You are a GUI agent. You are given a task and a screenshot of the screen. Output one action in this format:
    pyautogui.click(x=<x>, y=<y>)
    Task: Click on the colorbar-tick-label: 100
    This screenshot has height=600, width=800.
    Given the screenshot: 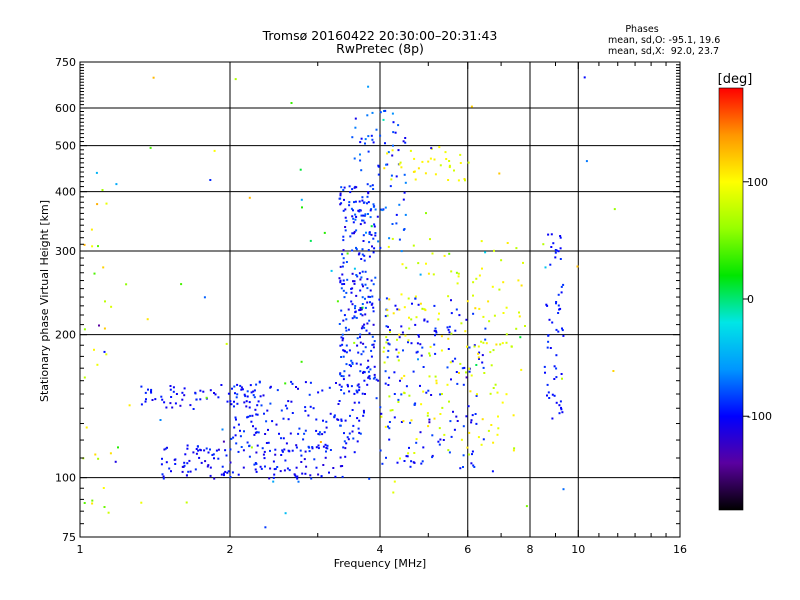 What is the action you would take?
    pyautogui.click(x=757, y=182)
    